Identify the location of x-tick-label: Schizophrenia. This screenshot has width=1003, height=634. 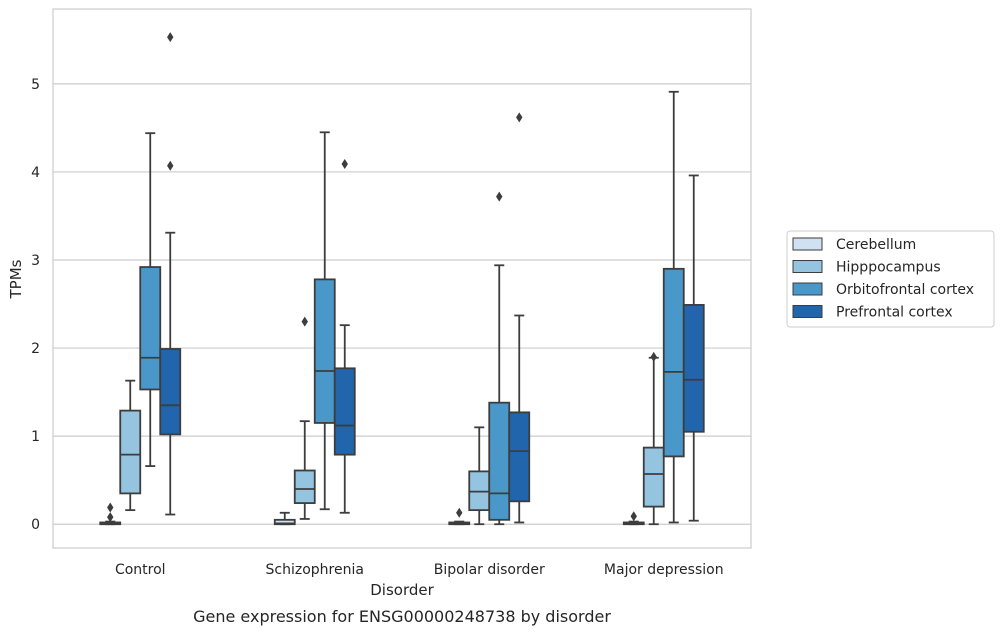
(315, 570).